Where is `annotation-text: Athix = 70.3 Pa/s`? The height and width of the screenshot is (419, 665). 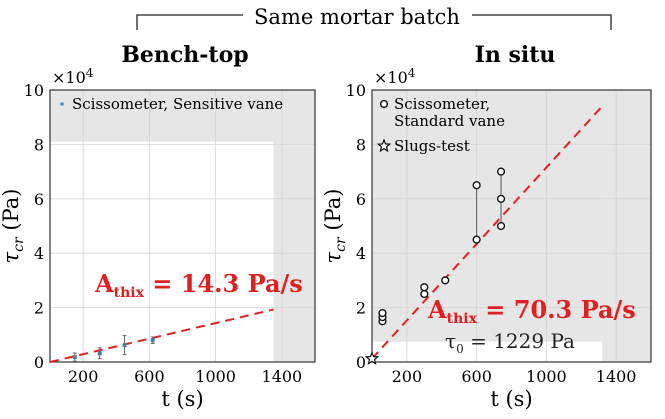 annotation-text: Athix = 70.3 Pa/s is located at coordinates (531, 311).